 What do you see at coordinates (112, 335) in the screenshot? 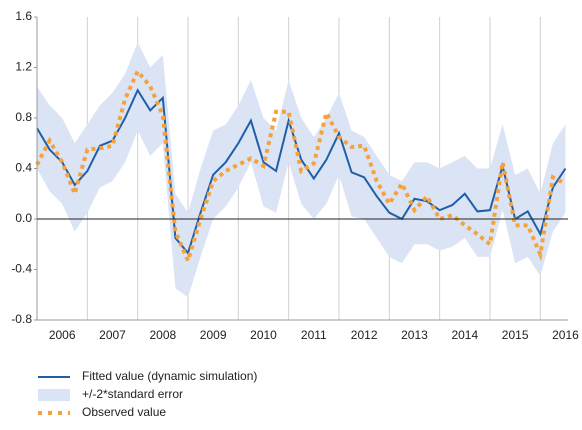
I see `x-tick-label: 2007` at bounding box center [112, 335].